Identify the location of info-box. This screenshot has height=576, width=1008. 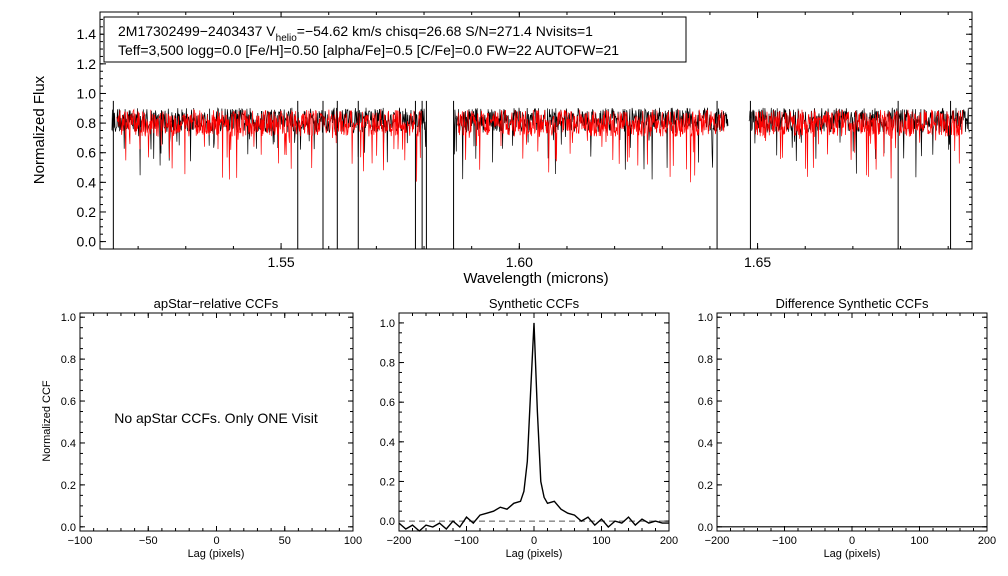
(395, 39).